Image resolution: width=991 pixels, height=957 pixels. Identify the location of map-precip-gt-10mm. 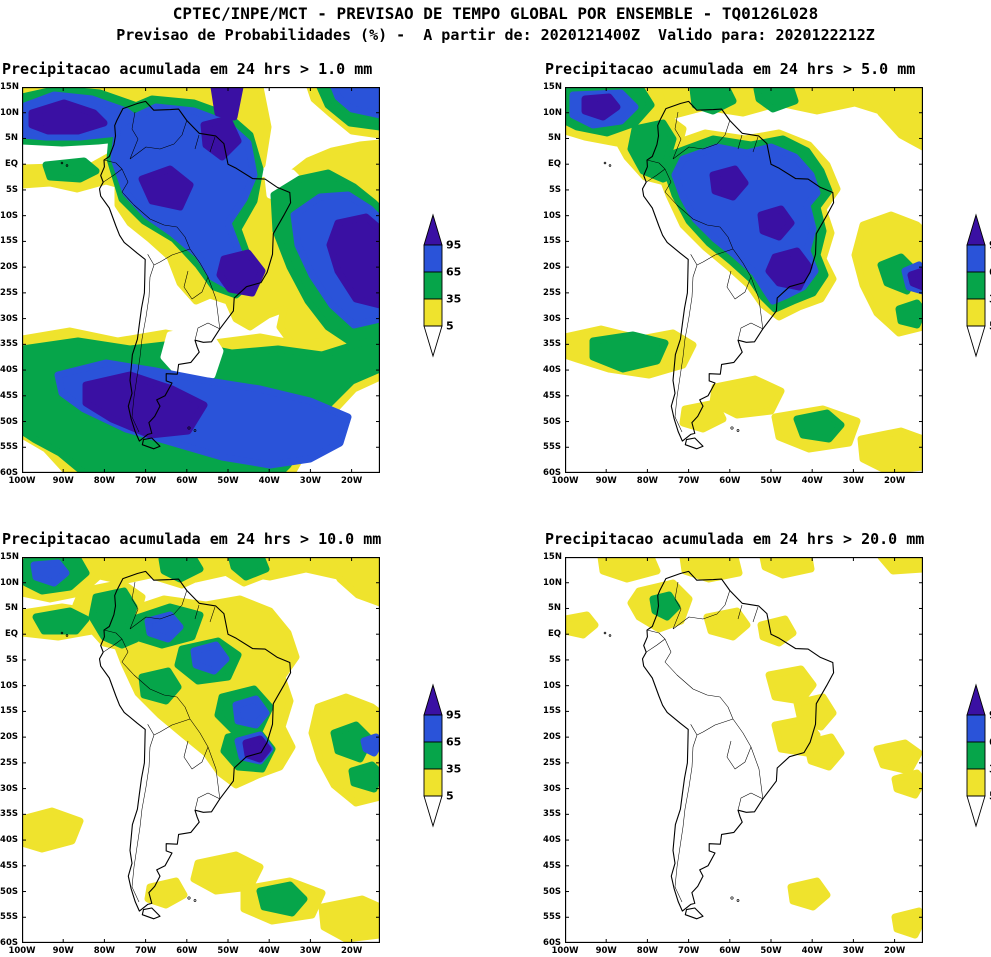
(201, 750).